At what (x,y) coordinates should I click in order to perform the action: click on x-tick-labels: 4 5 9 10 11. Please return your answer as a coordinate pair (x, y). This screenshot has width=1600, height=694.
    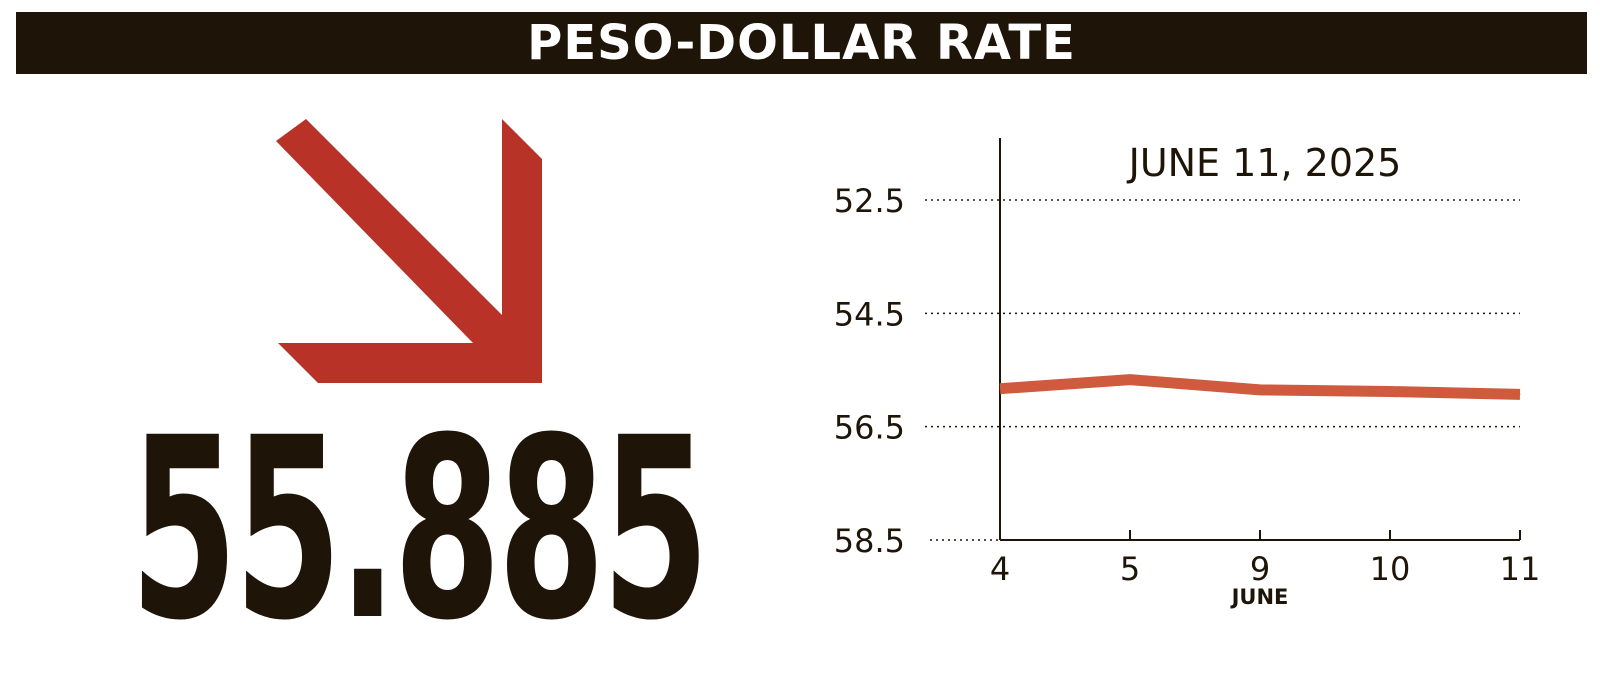
    Looking at the image, I should click on (1265, 559).